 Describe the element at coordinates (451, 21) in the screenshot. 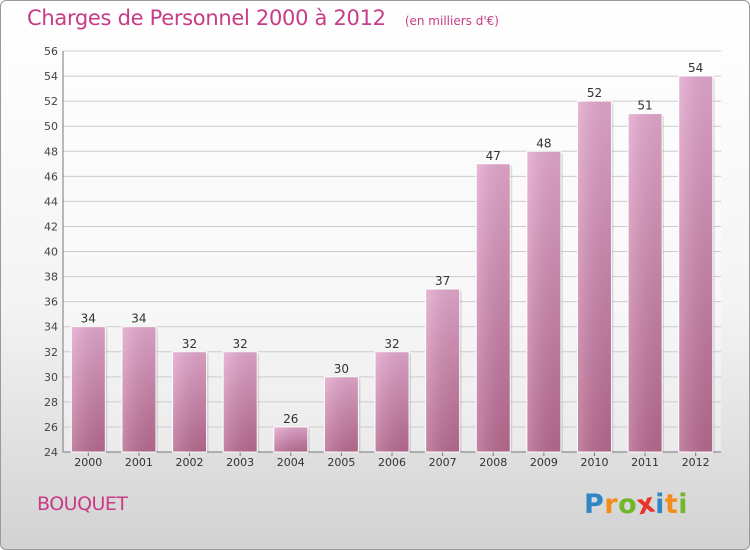

I see `chart-subtitle: (en milliers d'€)` at that location.